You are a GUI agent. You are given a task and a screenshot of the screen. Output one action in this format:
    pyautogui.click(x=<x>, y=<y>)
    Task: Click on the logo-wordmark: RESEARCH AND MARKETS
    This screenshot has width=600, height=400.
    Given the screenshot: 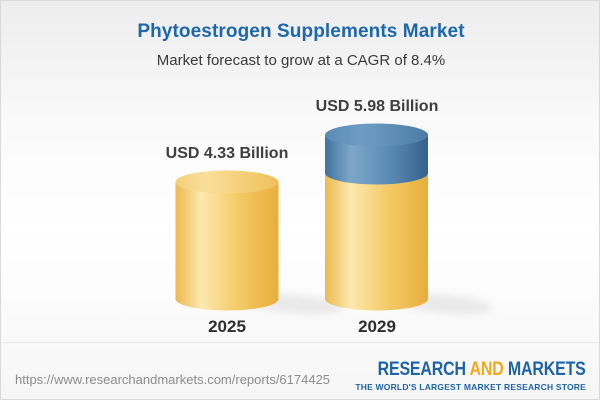 What is the action you would take?
    pyautogui.click(x=482, y=370)
    